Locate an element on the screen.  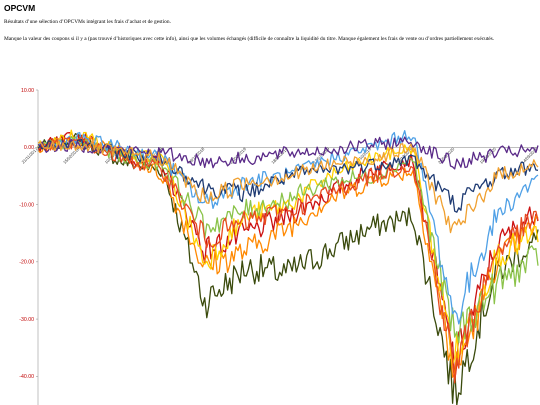
y-tick-label: -30.00 is located at coordinates (26, 320).